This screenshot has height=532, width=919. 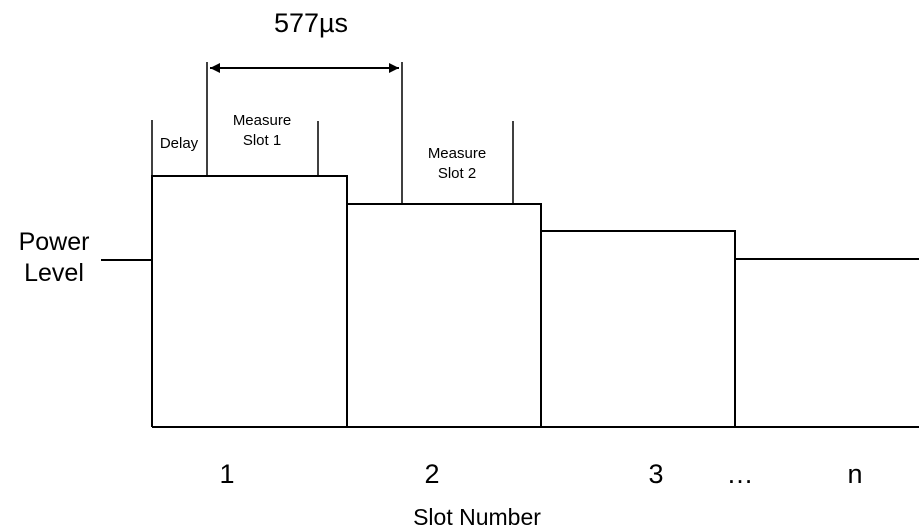 I want to click on measure-slot-1-label: Measure, so click(x=262, y=120).